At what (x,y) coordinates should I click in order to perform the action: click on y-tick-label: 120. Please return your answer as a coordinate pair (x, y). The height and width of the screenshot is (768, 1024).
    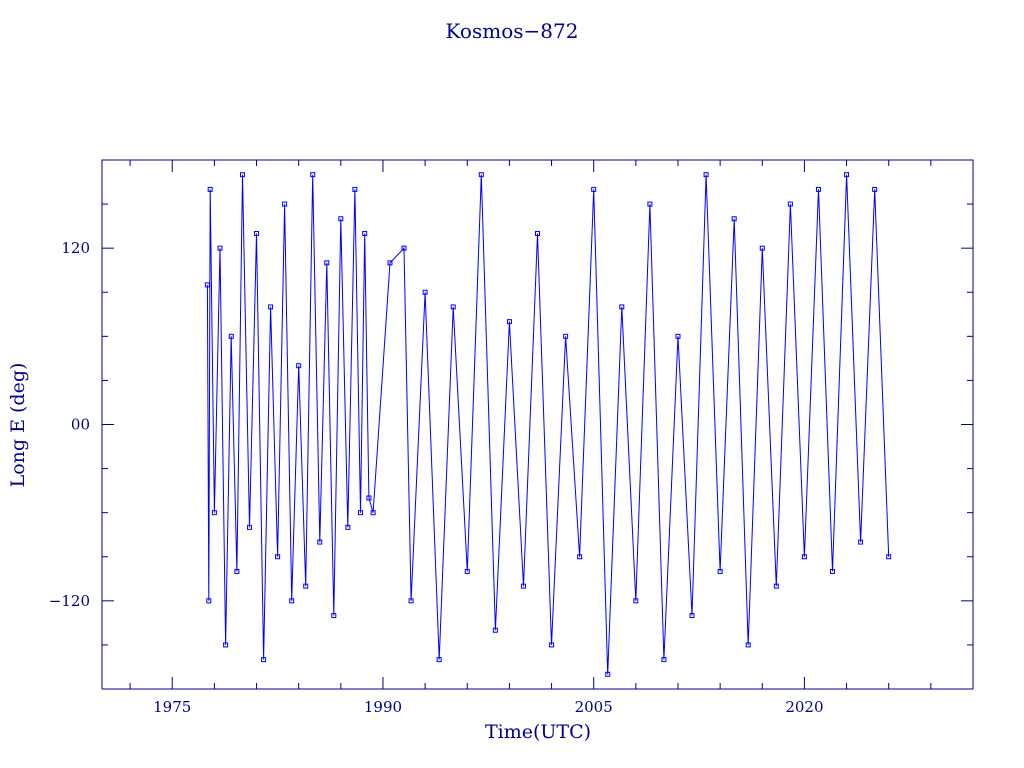
    Looking at the image, I should click on (75, 248).